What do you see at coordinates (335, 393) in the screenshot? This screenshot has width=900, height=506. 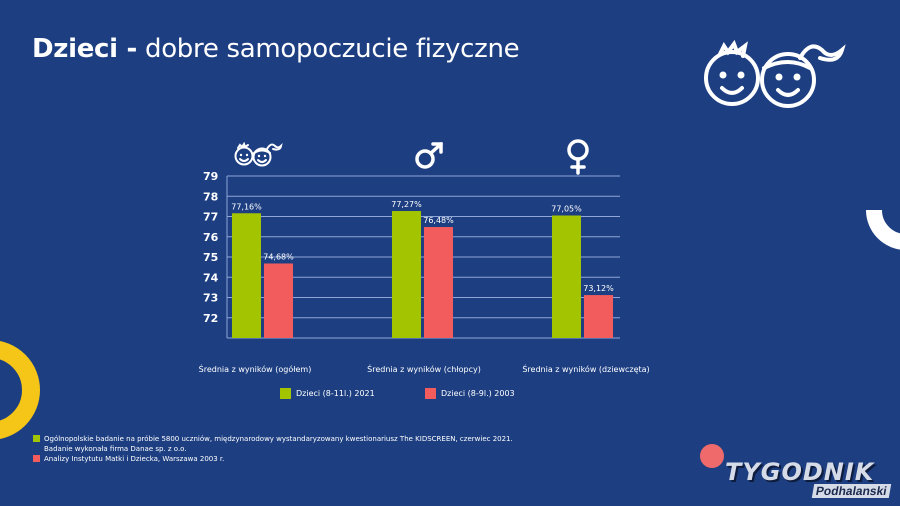 I see `legend-label-2021: Dzieci (8-11l.) 2021` at bounding box center [335, 393].